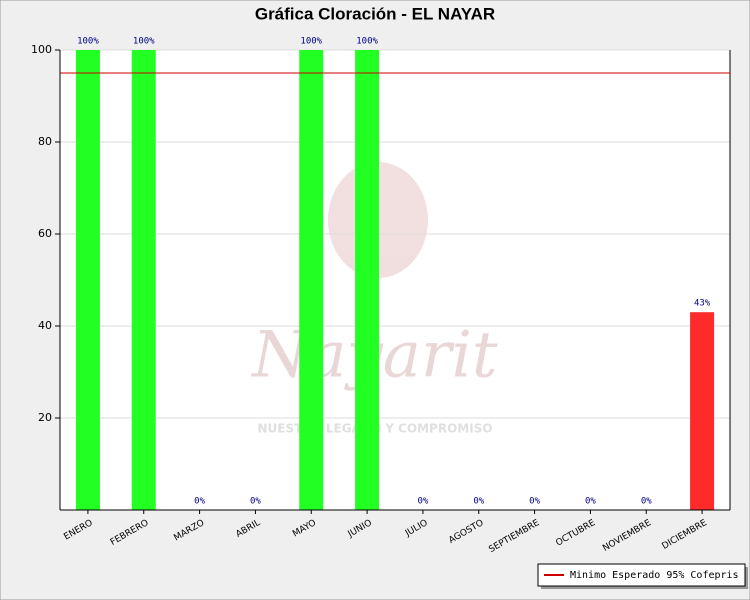 The image size is (750, 600). Describe the element at coordinates (654, 575) in the screenshot. I see `legend-label: Minimo Esperado 95% Cofepris` at that location.